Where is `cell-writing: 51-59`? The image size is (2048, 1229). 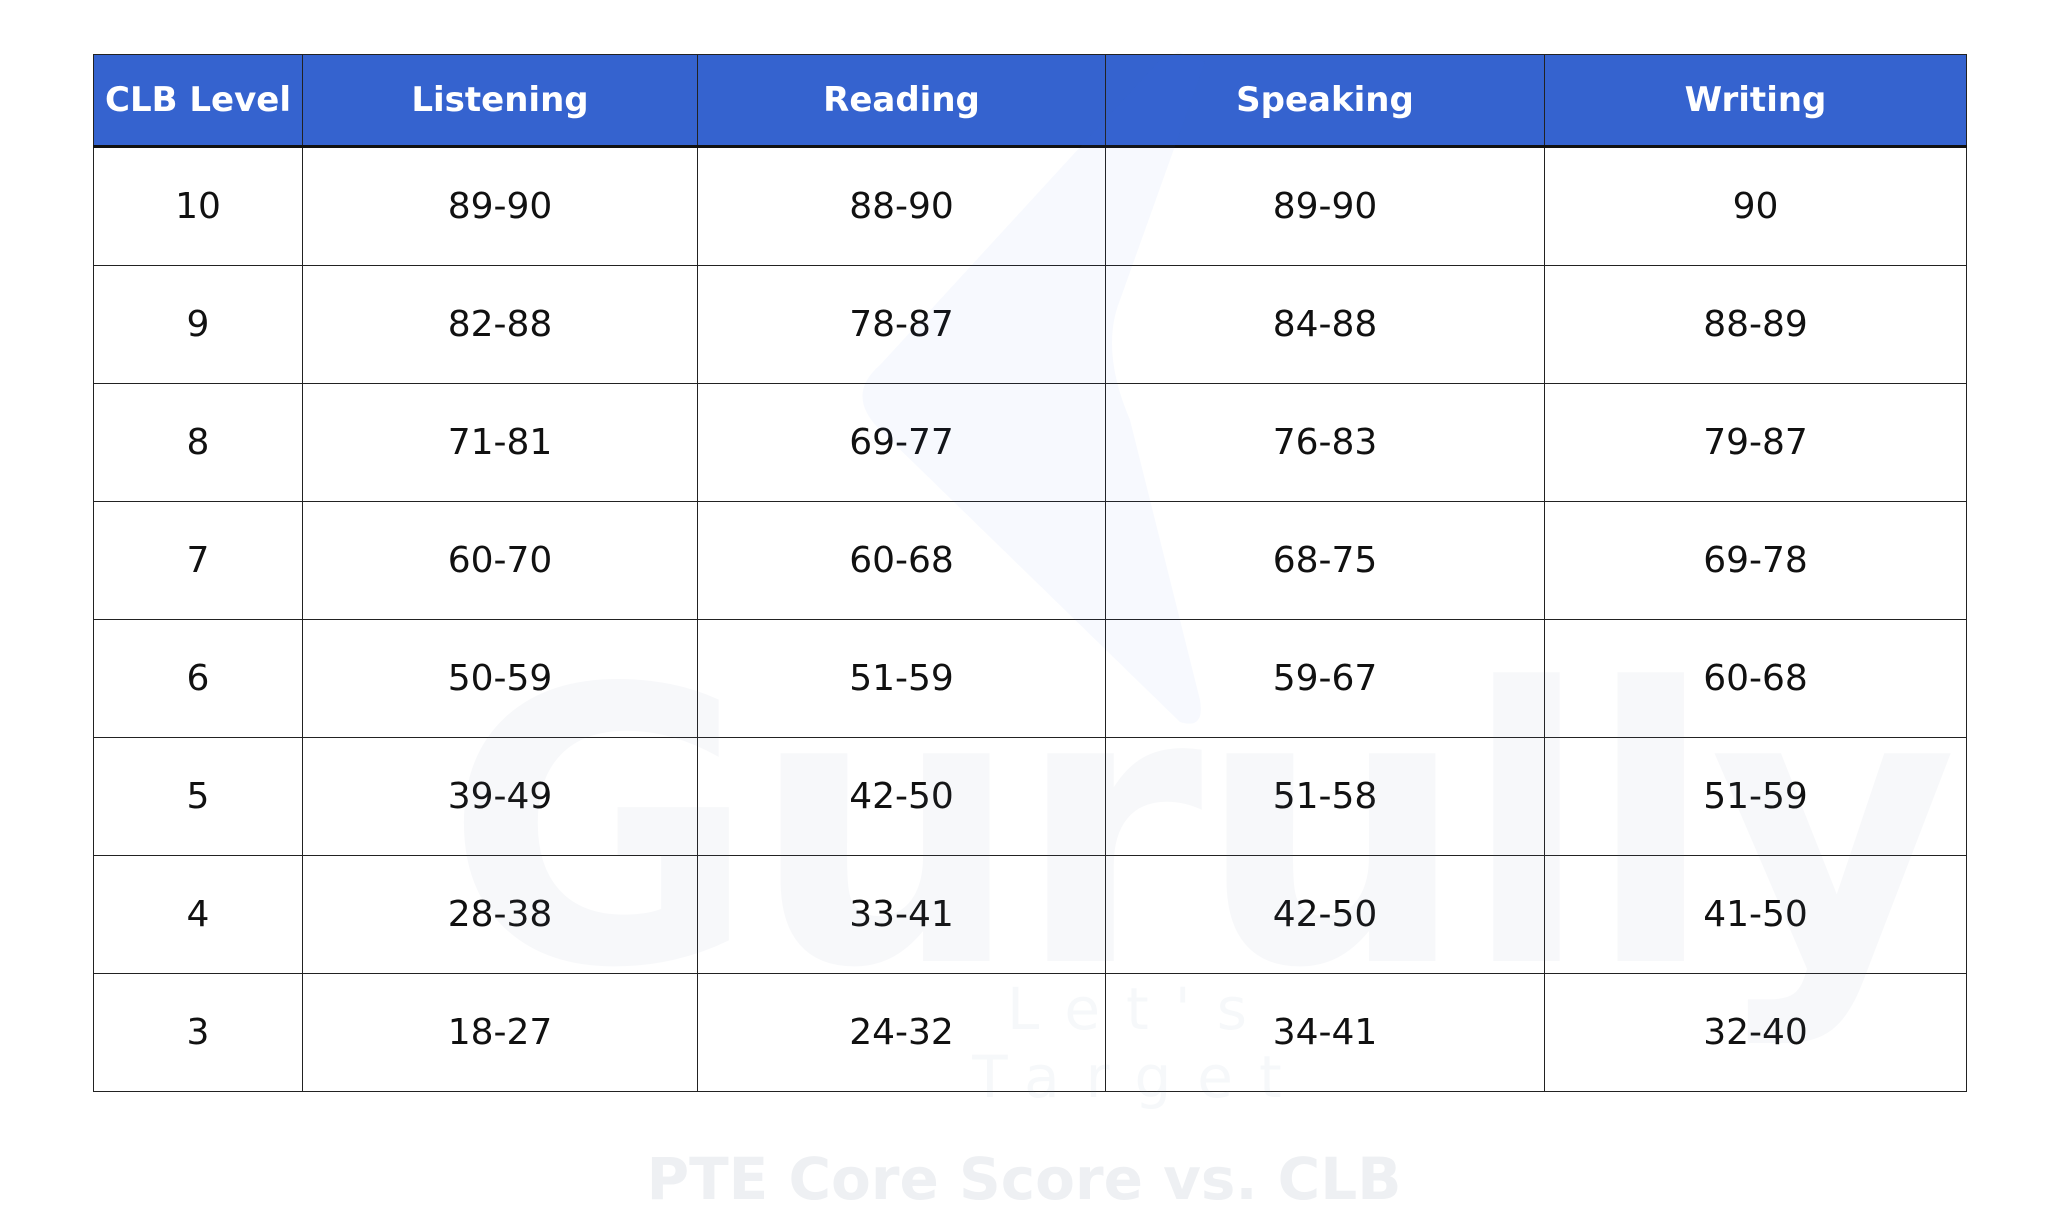
cell-writing: 51-59 is located at coordinates (1755, 796).